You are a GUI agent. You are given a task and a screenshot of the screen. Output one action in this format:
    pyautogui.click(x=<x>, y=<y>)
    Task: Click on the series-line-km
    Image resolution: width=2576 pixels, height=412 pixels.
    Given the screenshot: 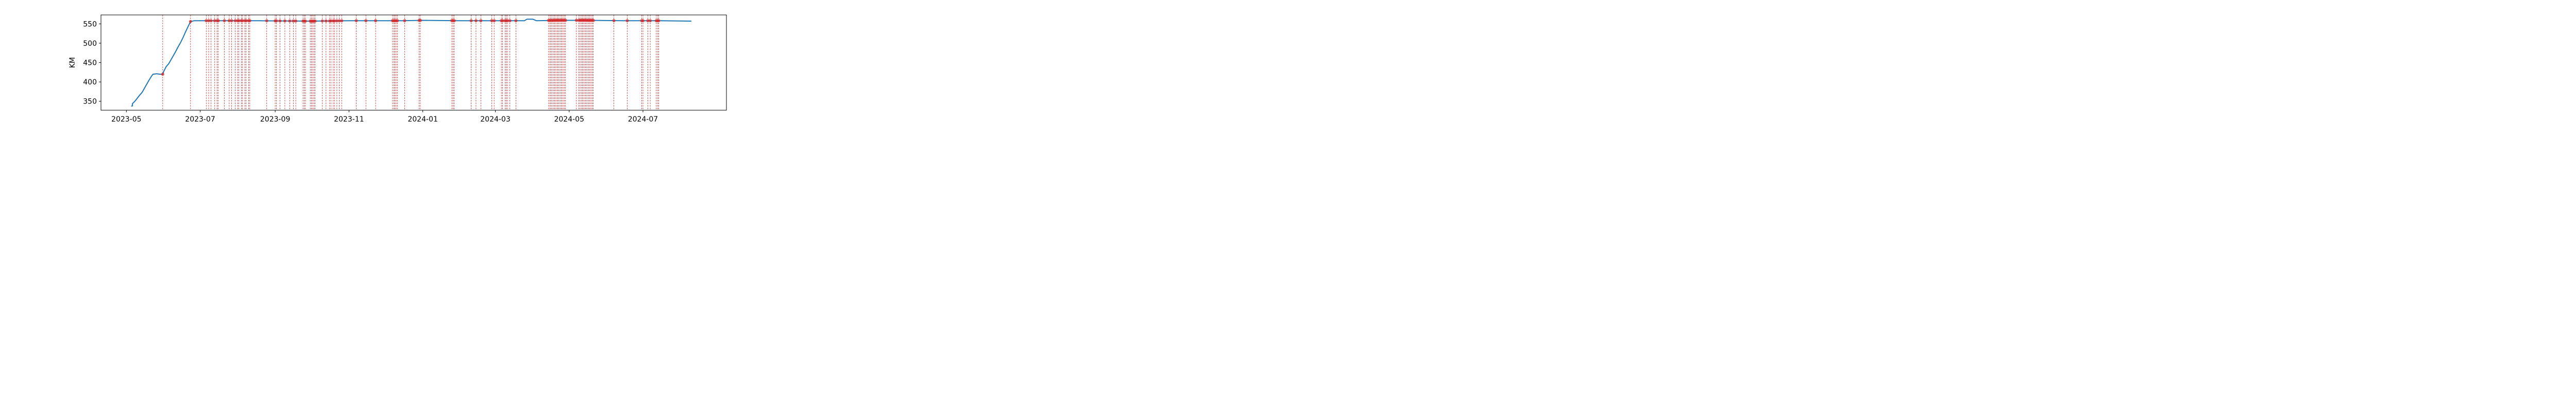 What is the action you would take?
    pyautogui.click(x=411, y=63)
    